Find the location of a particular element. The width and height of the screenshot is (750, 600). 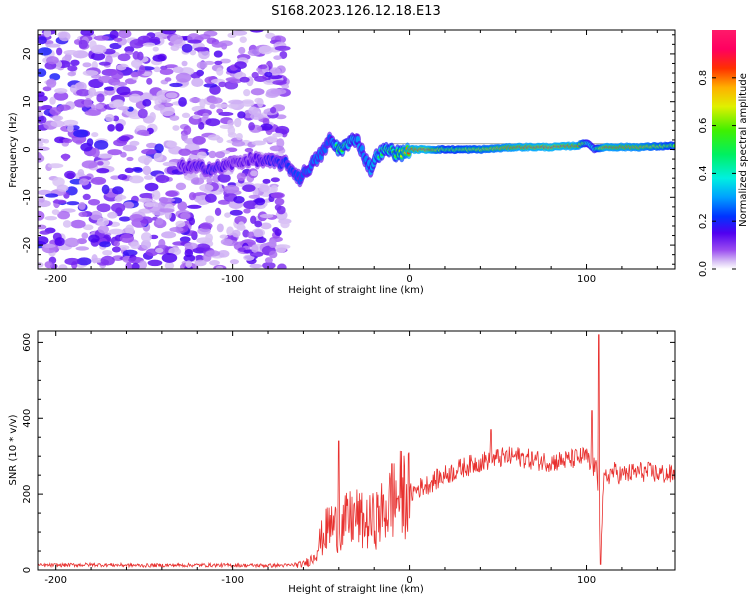

colorbar-tick-label: 0.2 is located at coordinates (703, 221).